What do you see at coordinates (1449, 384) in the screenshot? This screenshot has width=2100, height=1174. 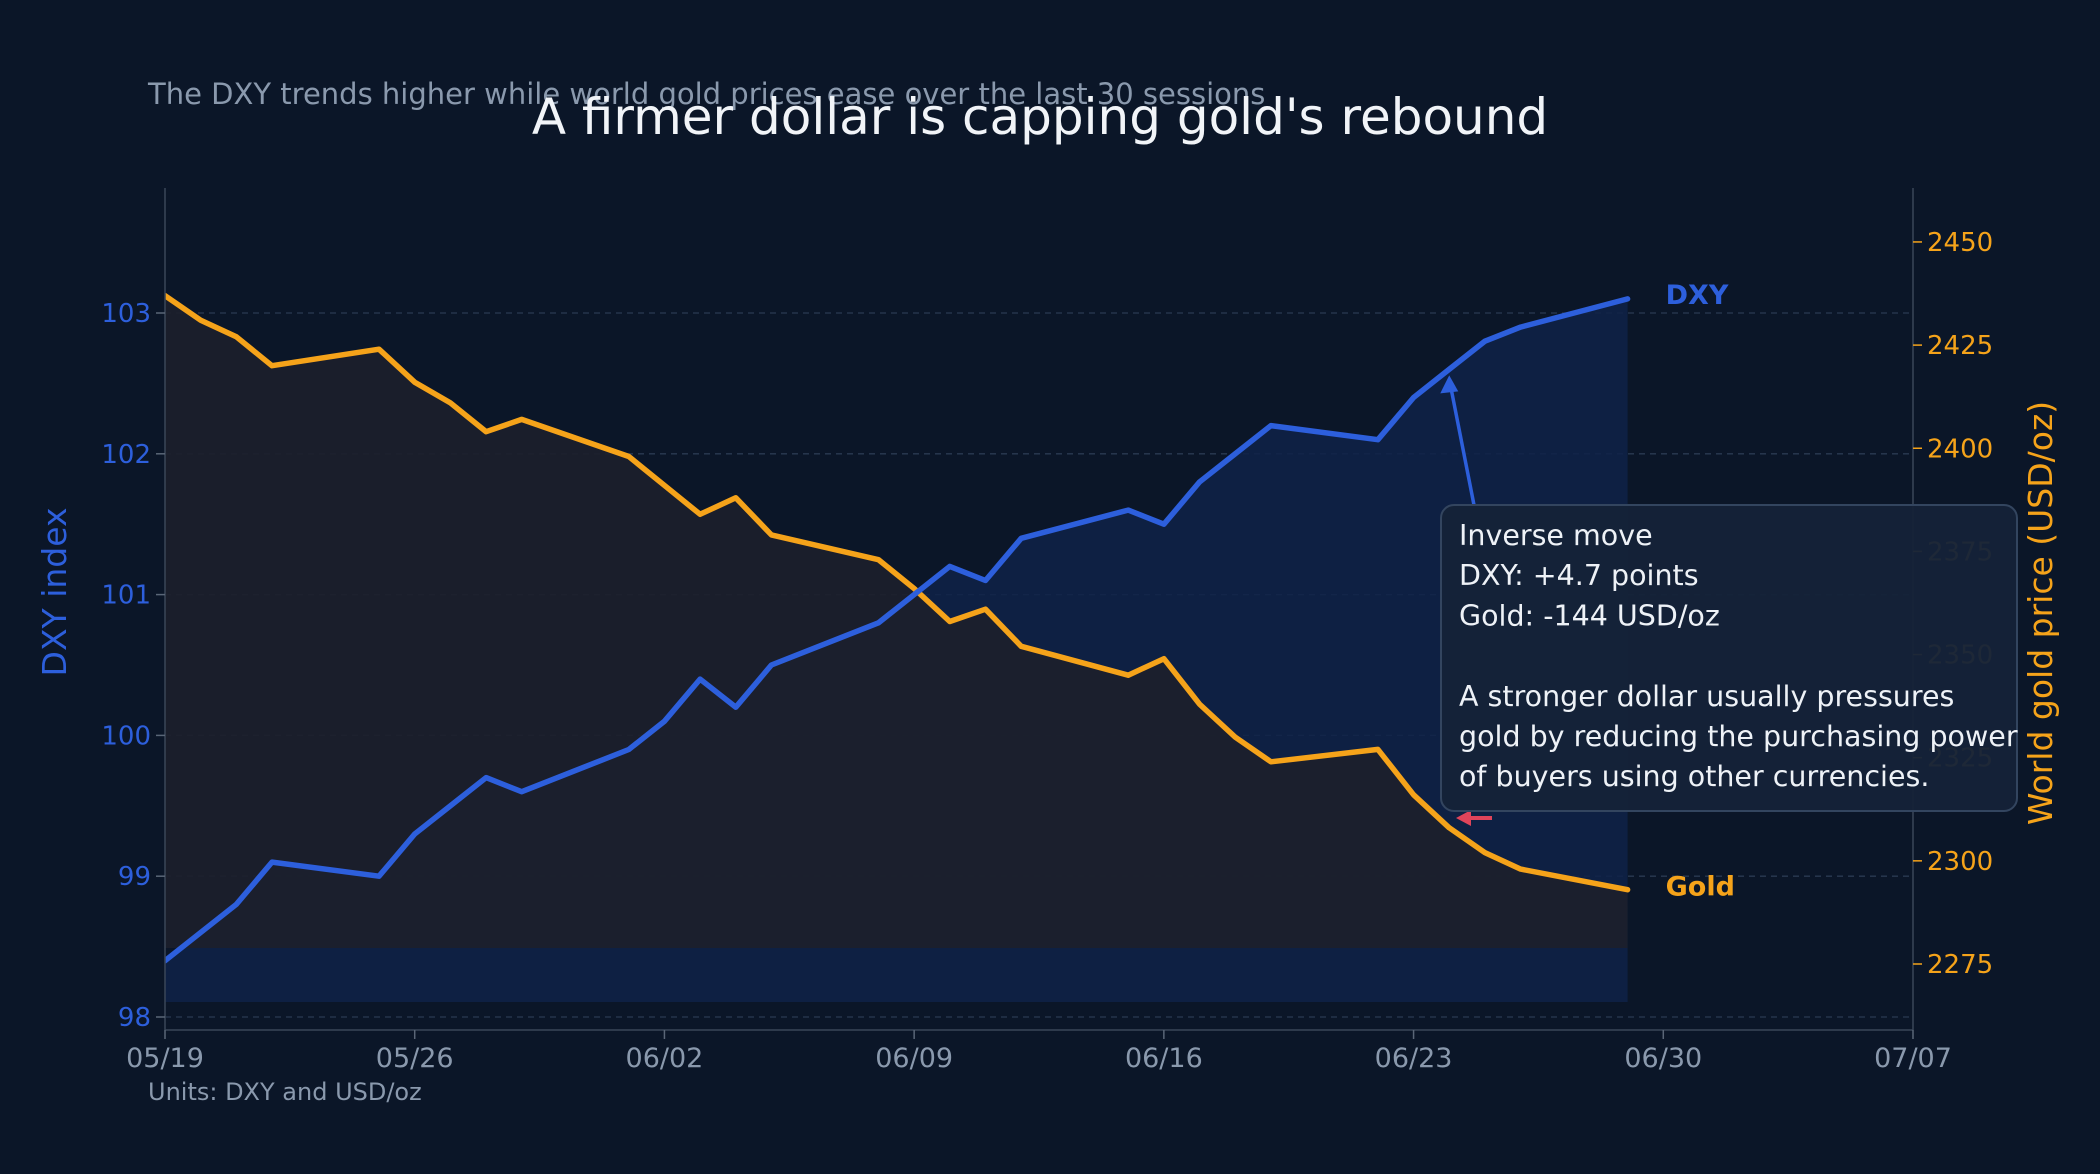 I see `dxy-arrowhead` at bounding box center [1449, 384].